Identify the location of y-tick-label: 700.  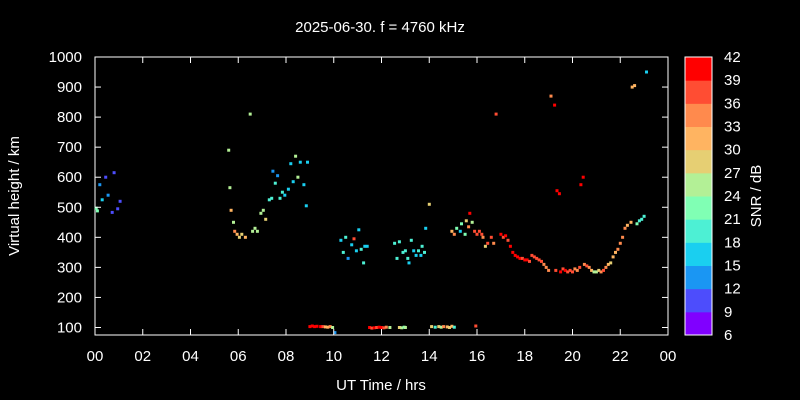
(69, 147).